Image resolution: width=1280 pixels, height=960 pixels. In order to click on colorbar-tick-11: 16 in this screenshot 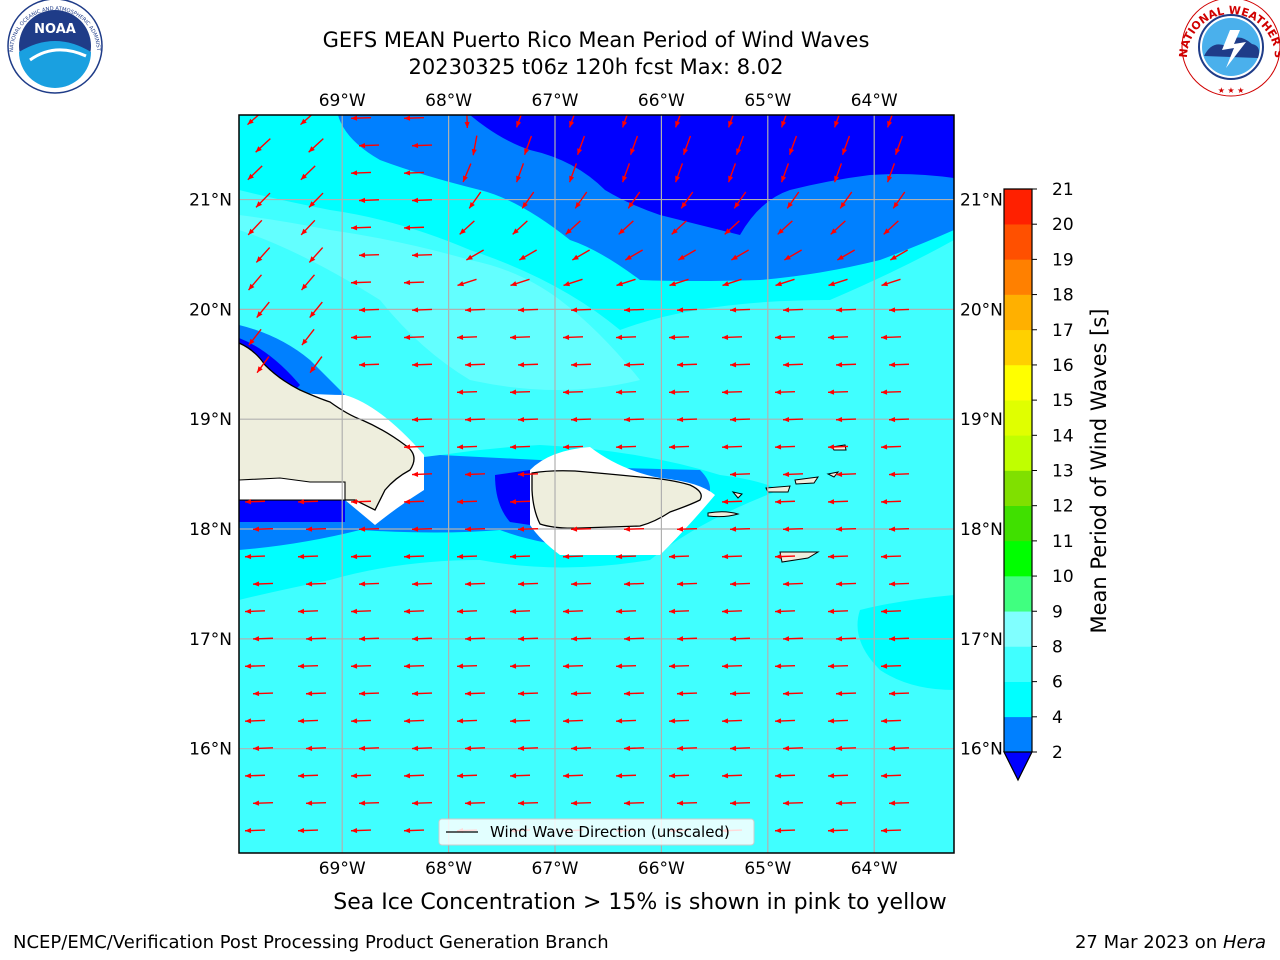, I will do `click(1063, 366)`.